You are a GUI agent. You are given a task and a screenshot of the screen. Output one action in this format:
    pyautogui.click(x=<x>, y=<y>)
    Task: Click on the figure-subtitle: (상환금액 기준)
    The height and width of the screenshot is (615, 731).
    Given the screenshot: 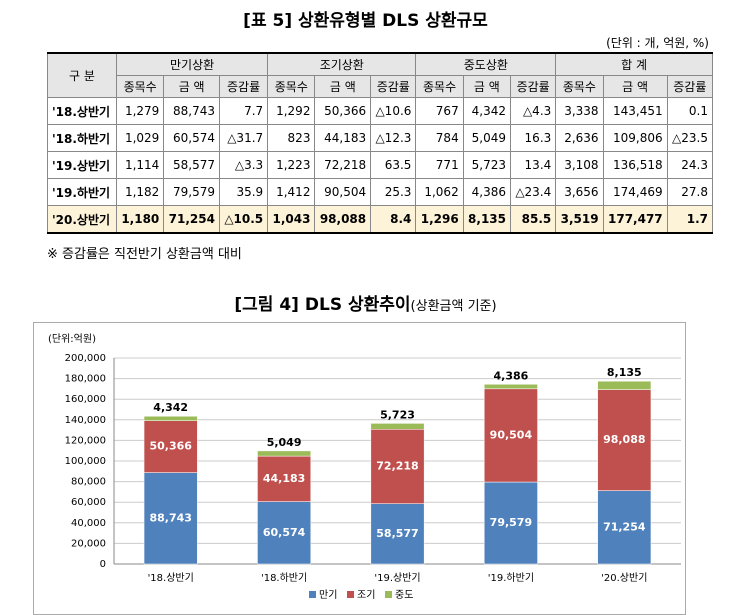 What is the action you would take?
    pyautogui.click(x=453, y=306)
    